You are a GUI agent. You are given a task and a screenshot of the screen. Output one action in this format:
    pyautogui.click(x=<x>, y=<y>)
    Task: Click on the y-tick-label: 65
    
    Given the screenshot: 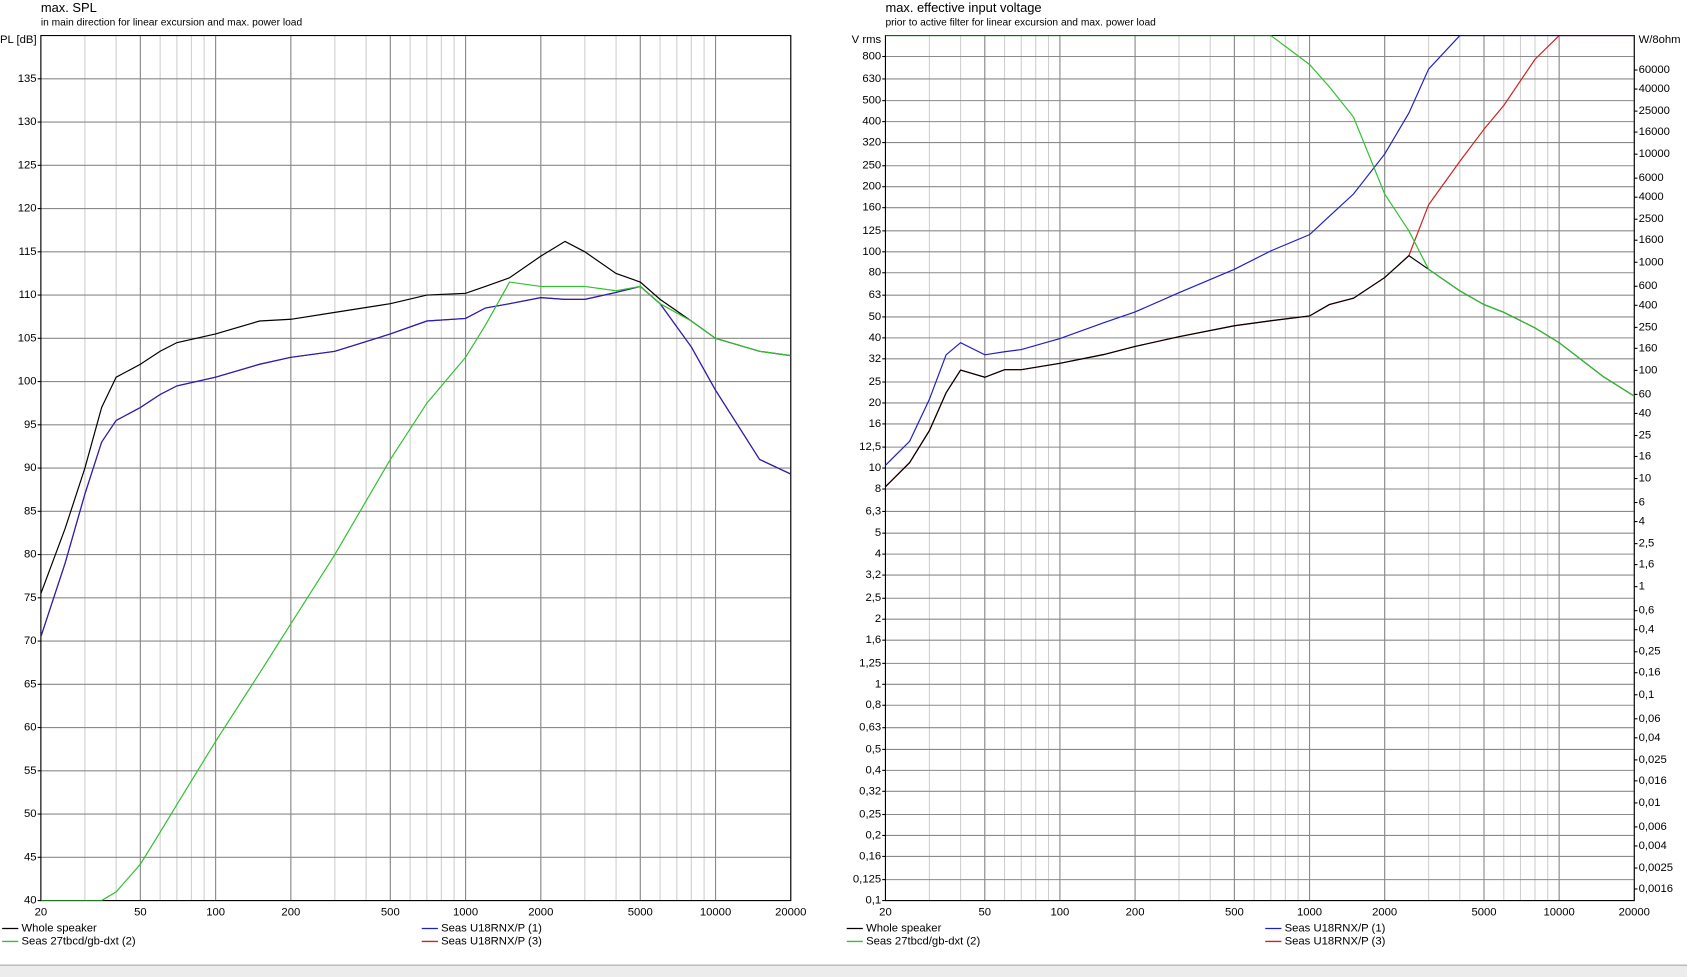 What is the action you would take?
    pyautogui.click(x=30, y=684)
    